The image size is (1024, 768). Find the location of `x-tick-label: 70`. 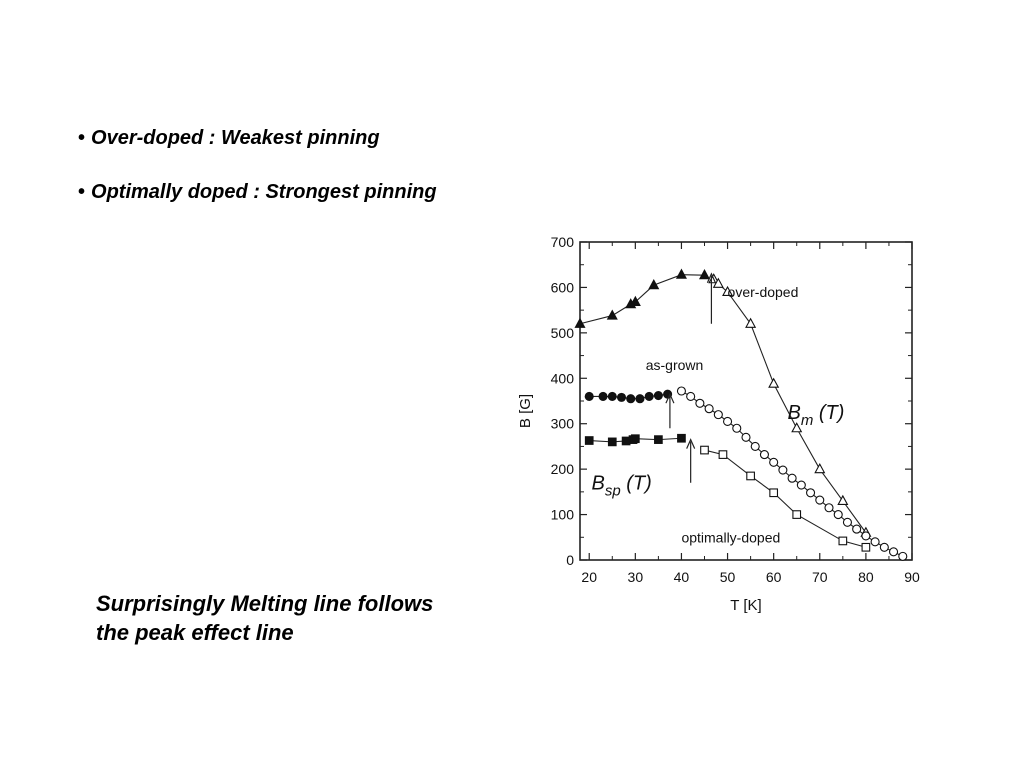

x-tick-label: 70 is located at coordinates (820, 577).